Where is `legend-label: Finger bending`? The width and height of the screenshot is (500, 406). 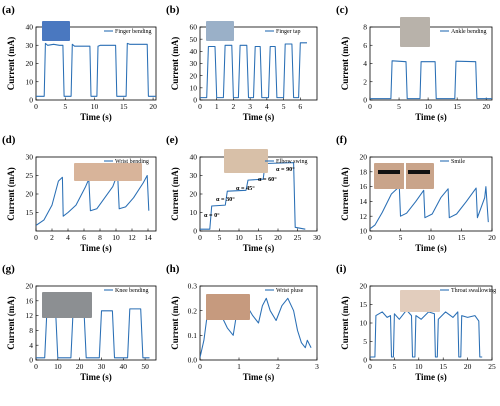
legend-label: Finger bending is located at coordinates (133, 32).